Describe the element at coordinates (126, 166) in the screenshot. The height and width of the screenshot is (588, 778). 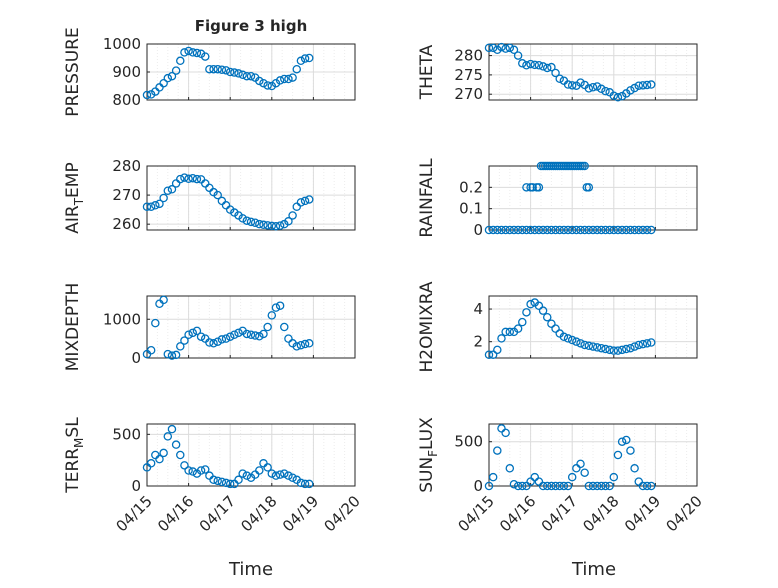
I see `y-tick-label: 280` at that location.